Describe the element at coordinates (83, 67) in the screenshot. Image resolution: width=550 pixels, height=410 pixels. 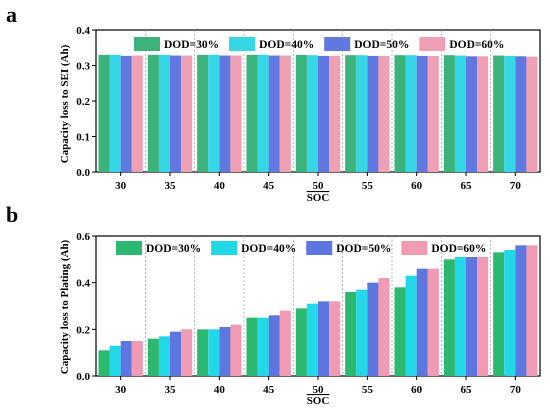
I see `panel-a-y-tick-label: 0.3` at that location.